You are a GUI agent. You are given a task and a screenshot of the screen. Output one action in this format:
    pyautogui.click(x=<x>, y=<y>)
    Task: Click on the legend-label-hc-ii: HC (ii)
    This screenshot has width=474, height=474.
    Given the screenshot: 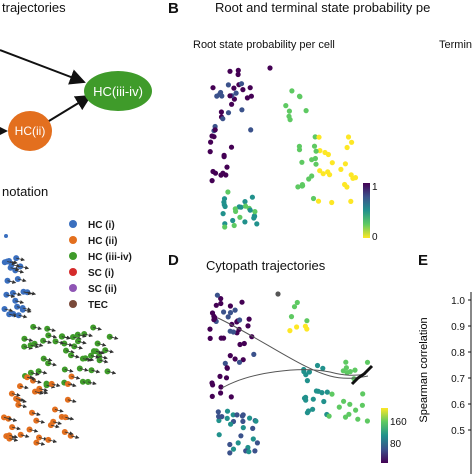 What is the action you would take?
    pyautogui.click(x=102, y=241)
    